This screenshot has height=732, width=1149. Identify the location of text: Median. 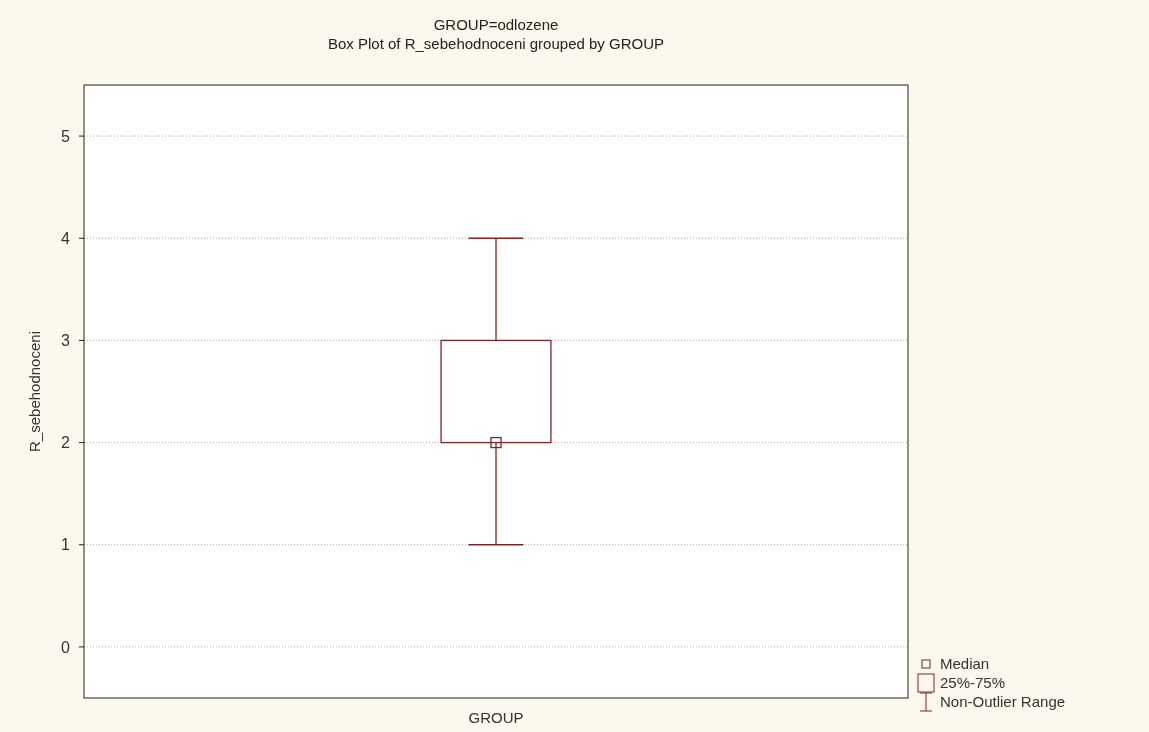
(965, 664).